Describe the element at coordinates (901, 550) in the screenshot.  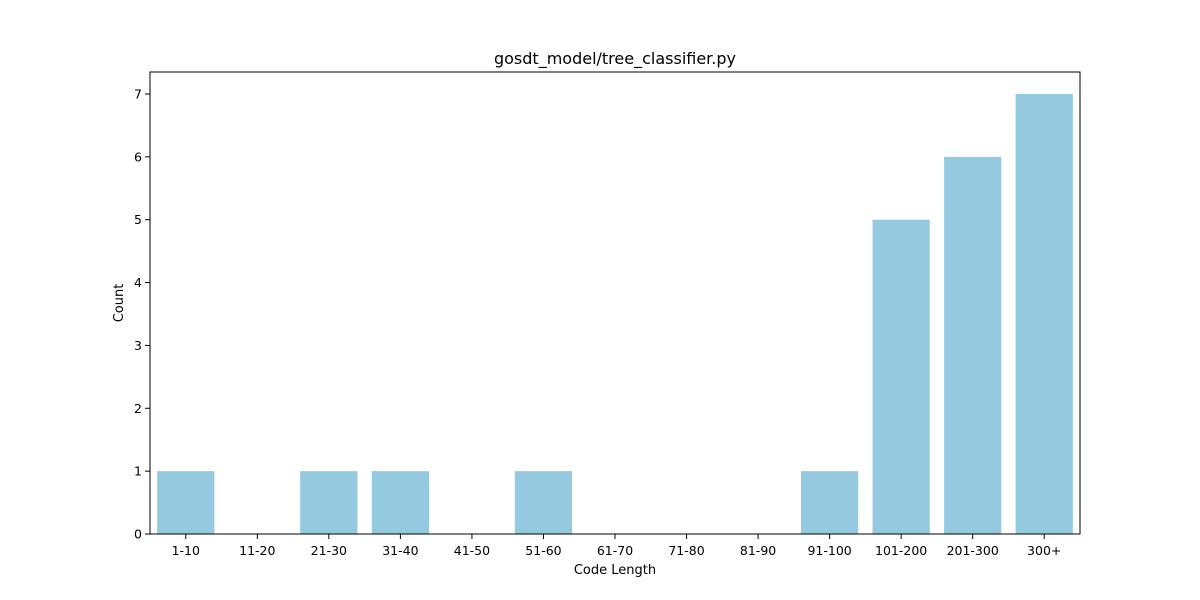
I see `x-tick-label: 101-200` at that location.